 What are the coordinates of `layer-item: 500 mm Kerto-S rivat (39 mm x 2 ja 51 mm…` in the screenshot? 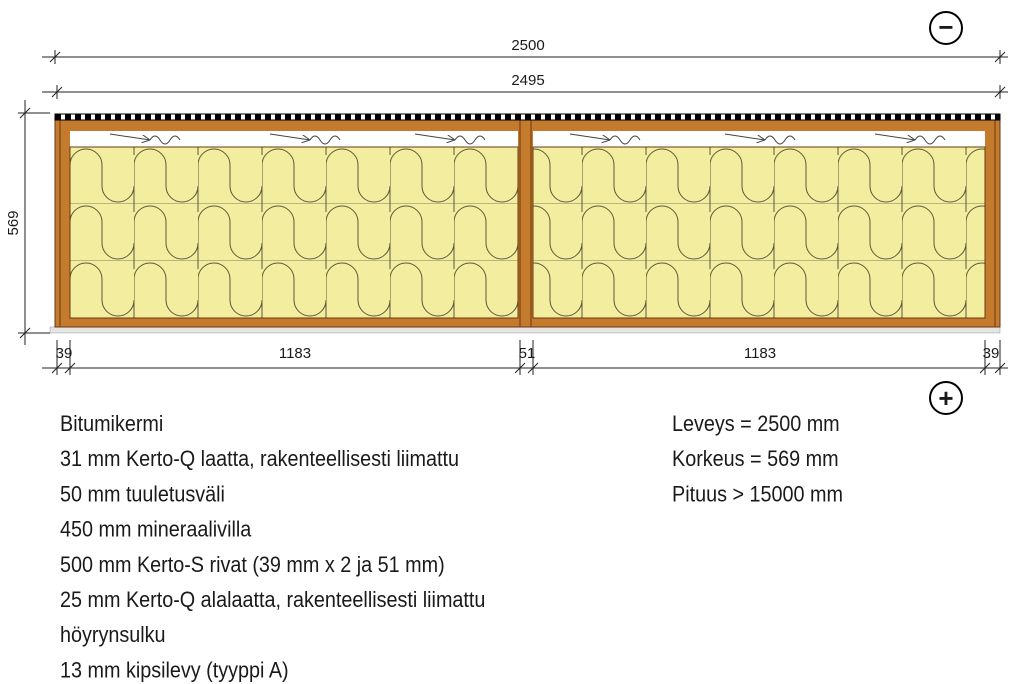 It's located at (252, 565).